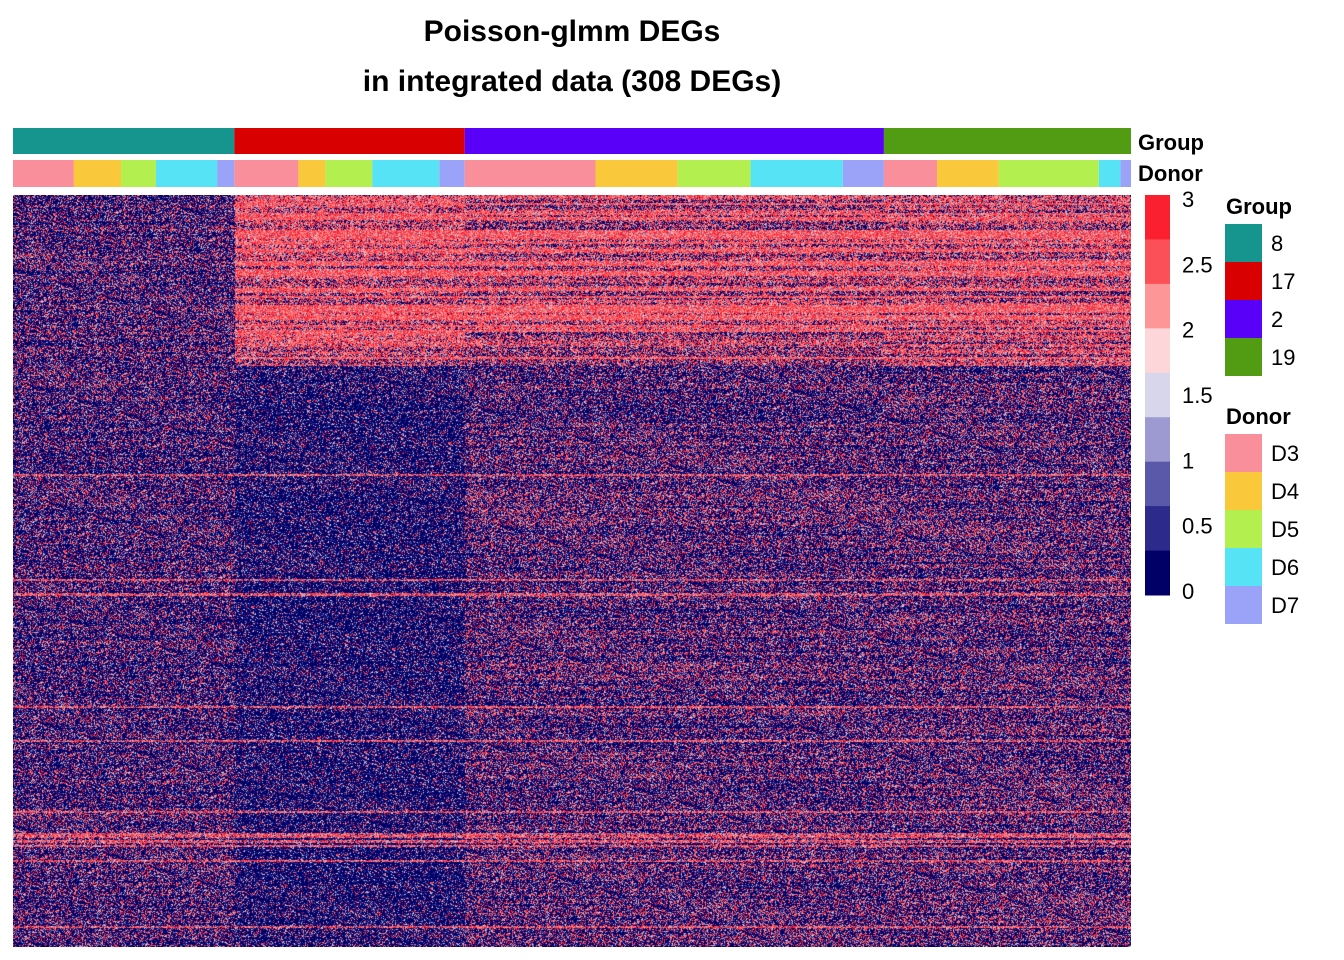 The image size is (1344, 960). Describe the element at coordinates (1243, 567) in the screenshot. I see `donor-legend-swatch-D6` at that location.